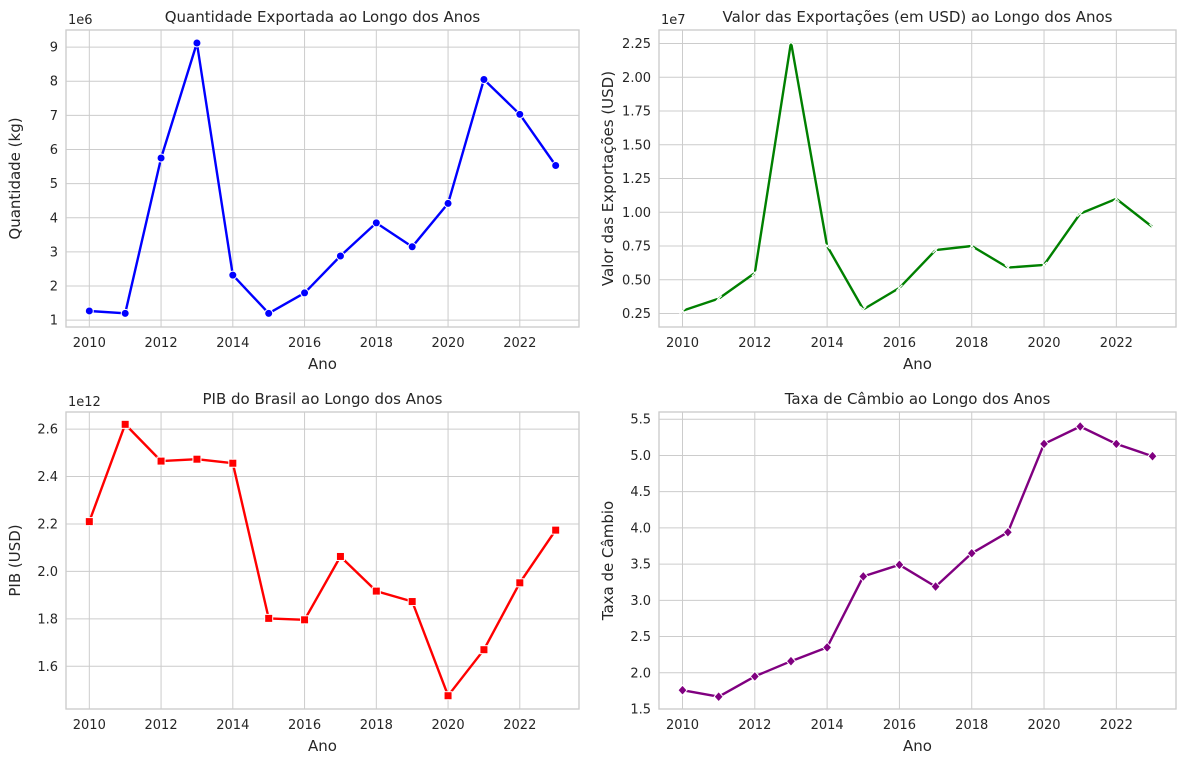 Image resolution: width=1184 pixels, height=768 pixels. I want to click on y-axis-label: Quantidade (kg), so click(15, 178).